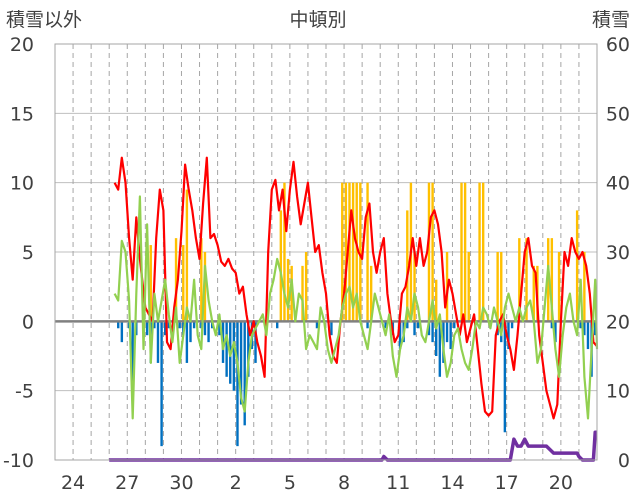 This screenshot has width=636, height=501. I want to click on left-y-tick-label: 0, so click(28, 322).